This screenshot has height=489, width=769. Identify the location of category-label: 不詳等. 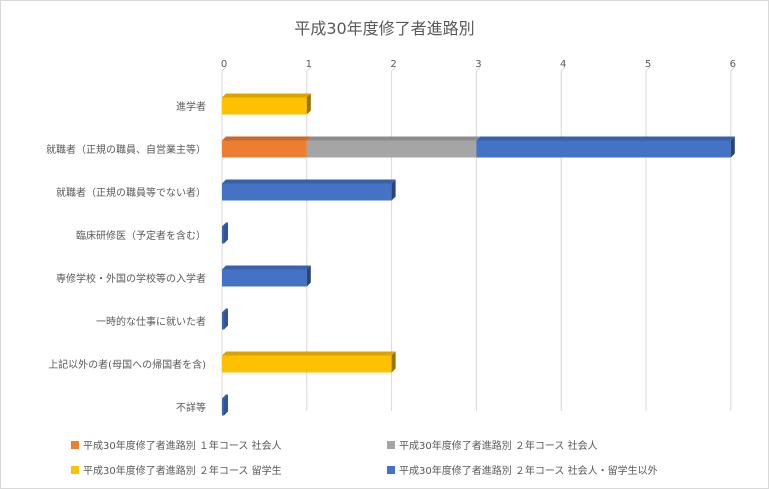
(191, 407).